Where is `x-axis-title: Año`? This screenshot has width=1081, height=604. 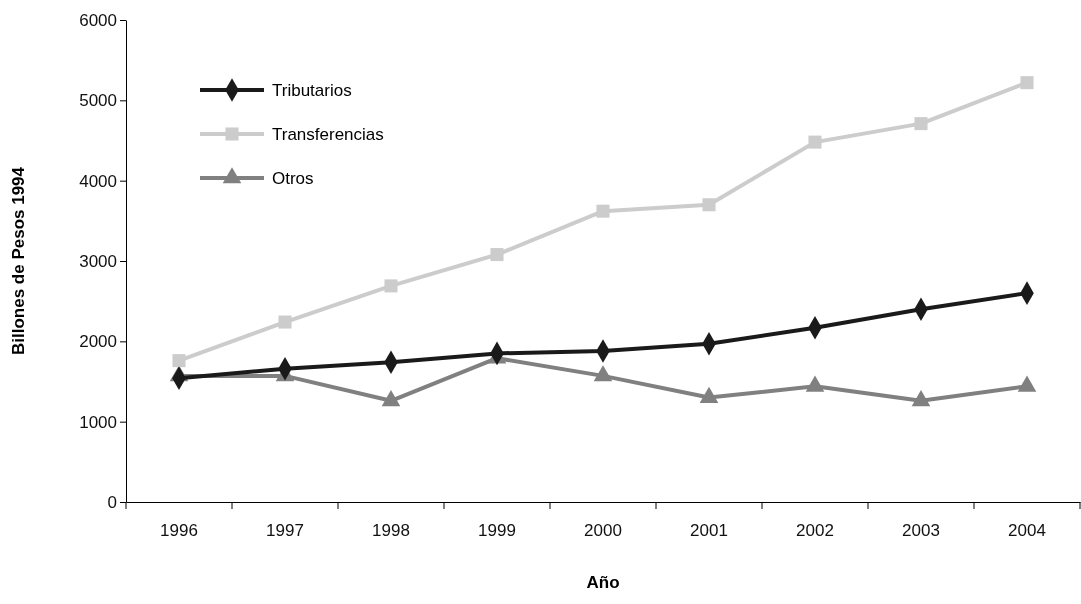
x-axis-title: Año is located at coordinates (603, 582).